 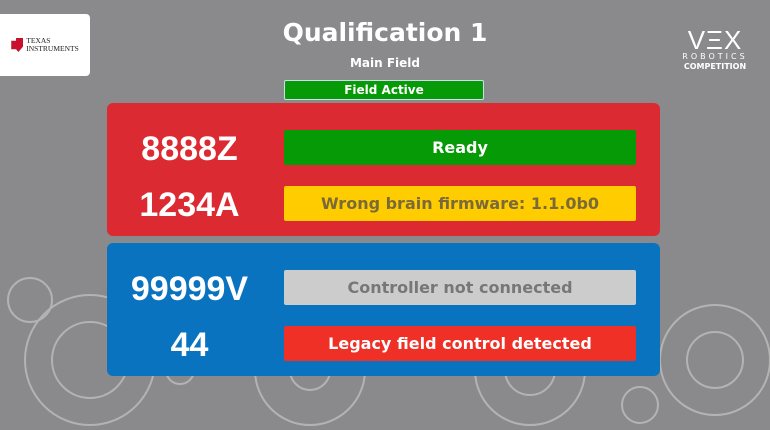 What do you see at coordinates (45, 45) in the screenshot?
I see `texas-instruments-logo: TEXAS INSTRUMENTS` at bounding box center [45, 45].